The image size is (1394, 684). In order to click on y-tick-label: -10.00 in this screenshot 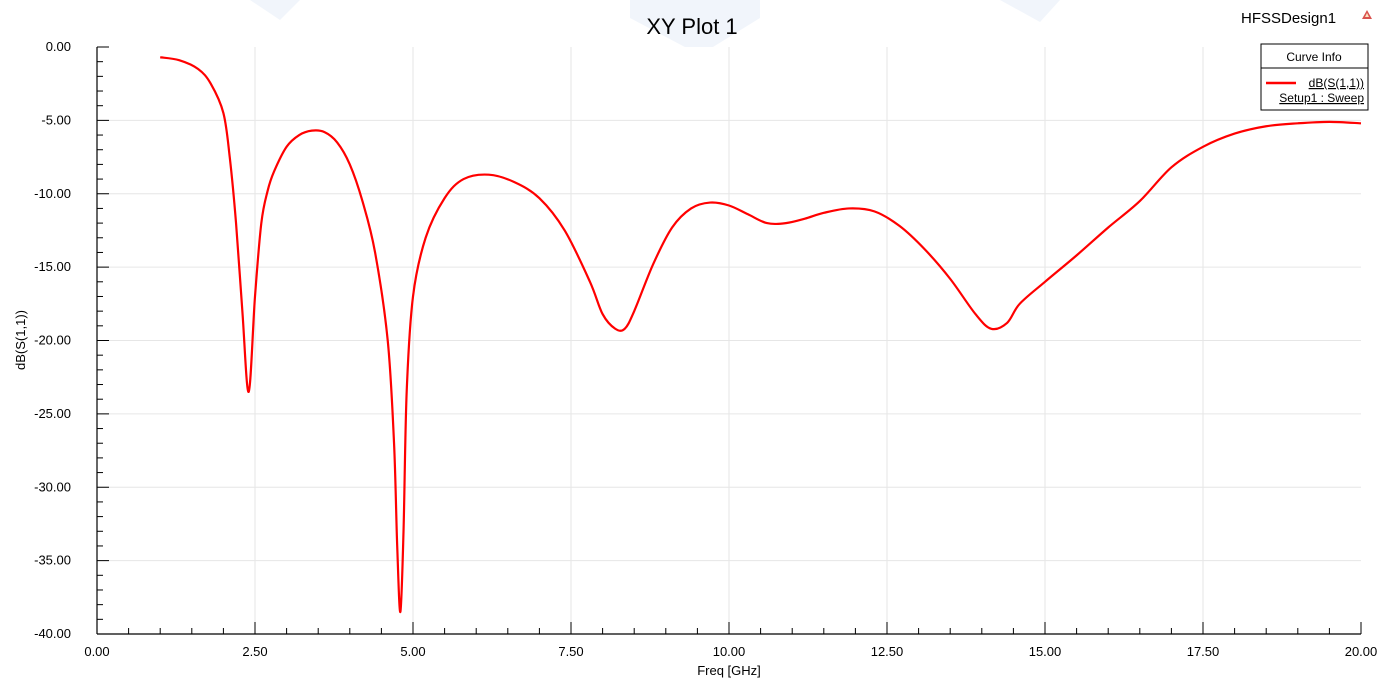, I will do `click(52, 193)`.